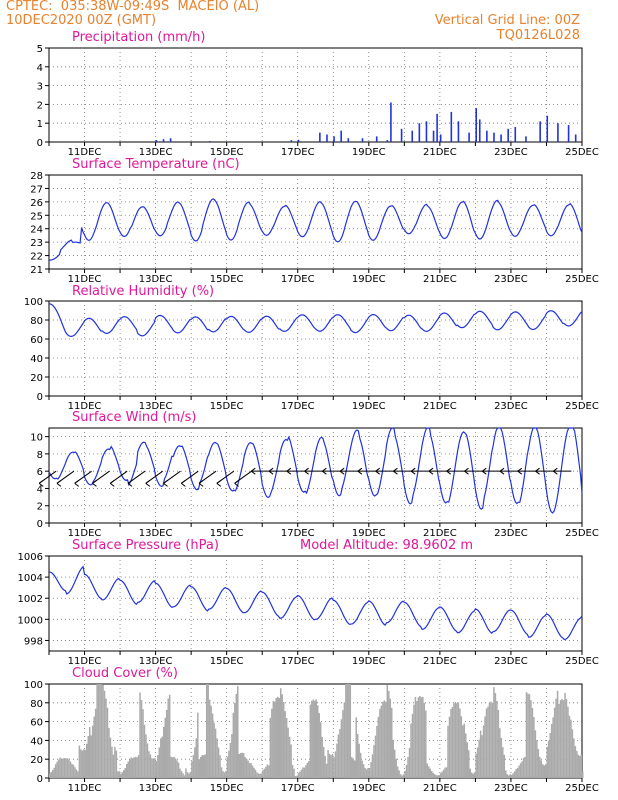  Describe the element at coordinates (298, 661) in the screenshot. I see `panel5-xtick-label: 17DEC` at that location.